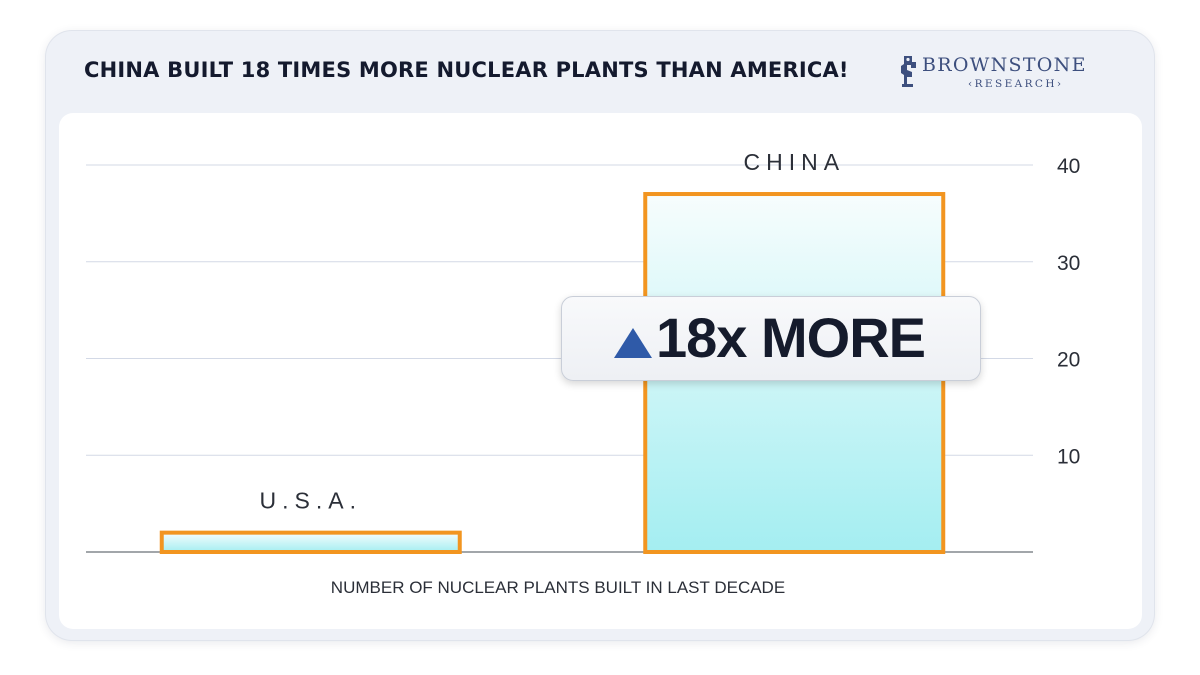 This screenshot has height=675, width=1200. I want to click on y-tick-label: 20, so click(1068, 360).